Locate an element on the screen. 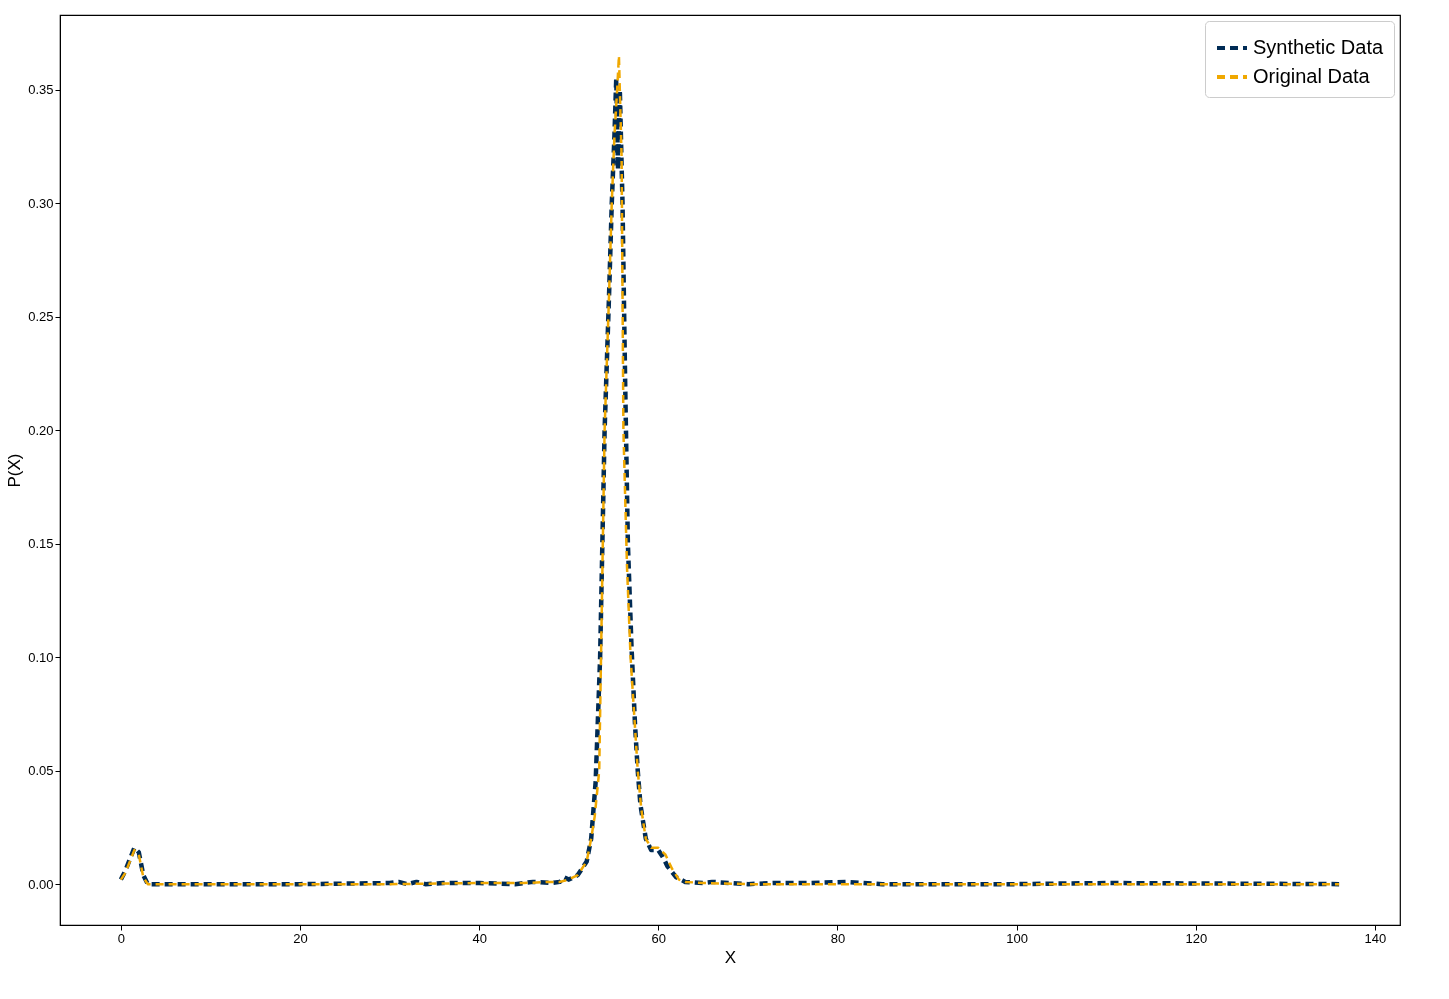 The image size is (1449, 999). legend-label: Original Data is located at coordinates (1312, 76).